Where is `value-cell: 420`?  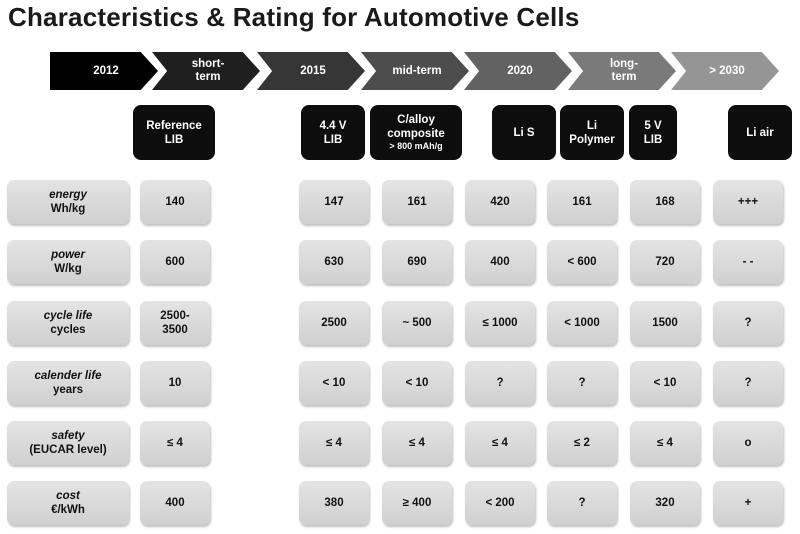 value-cell: 420 is located at coordinates (500, 202).